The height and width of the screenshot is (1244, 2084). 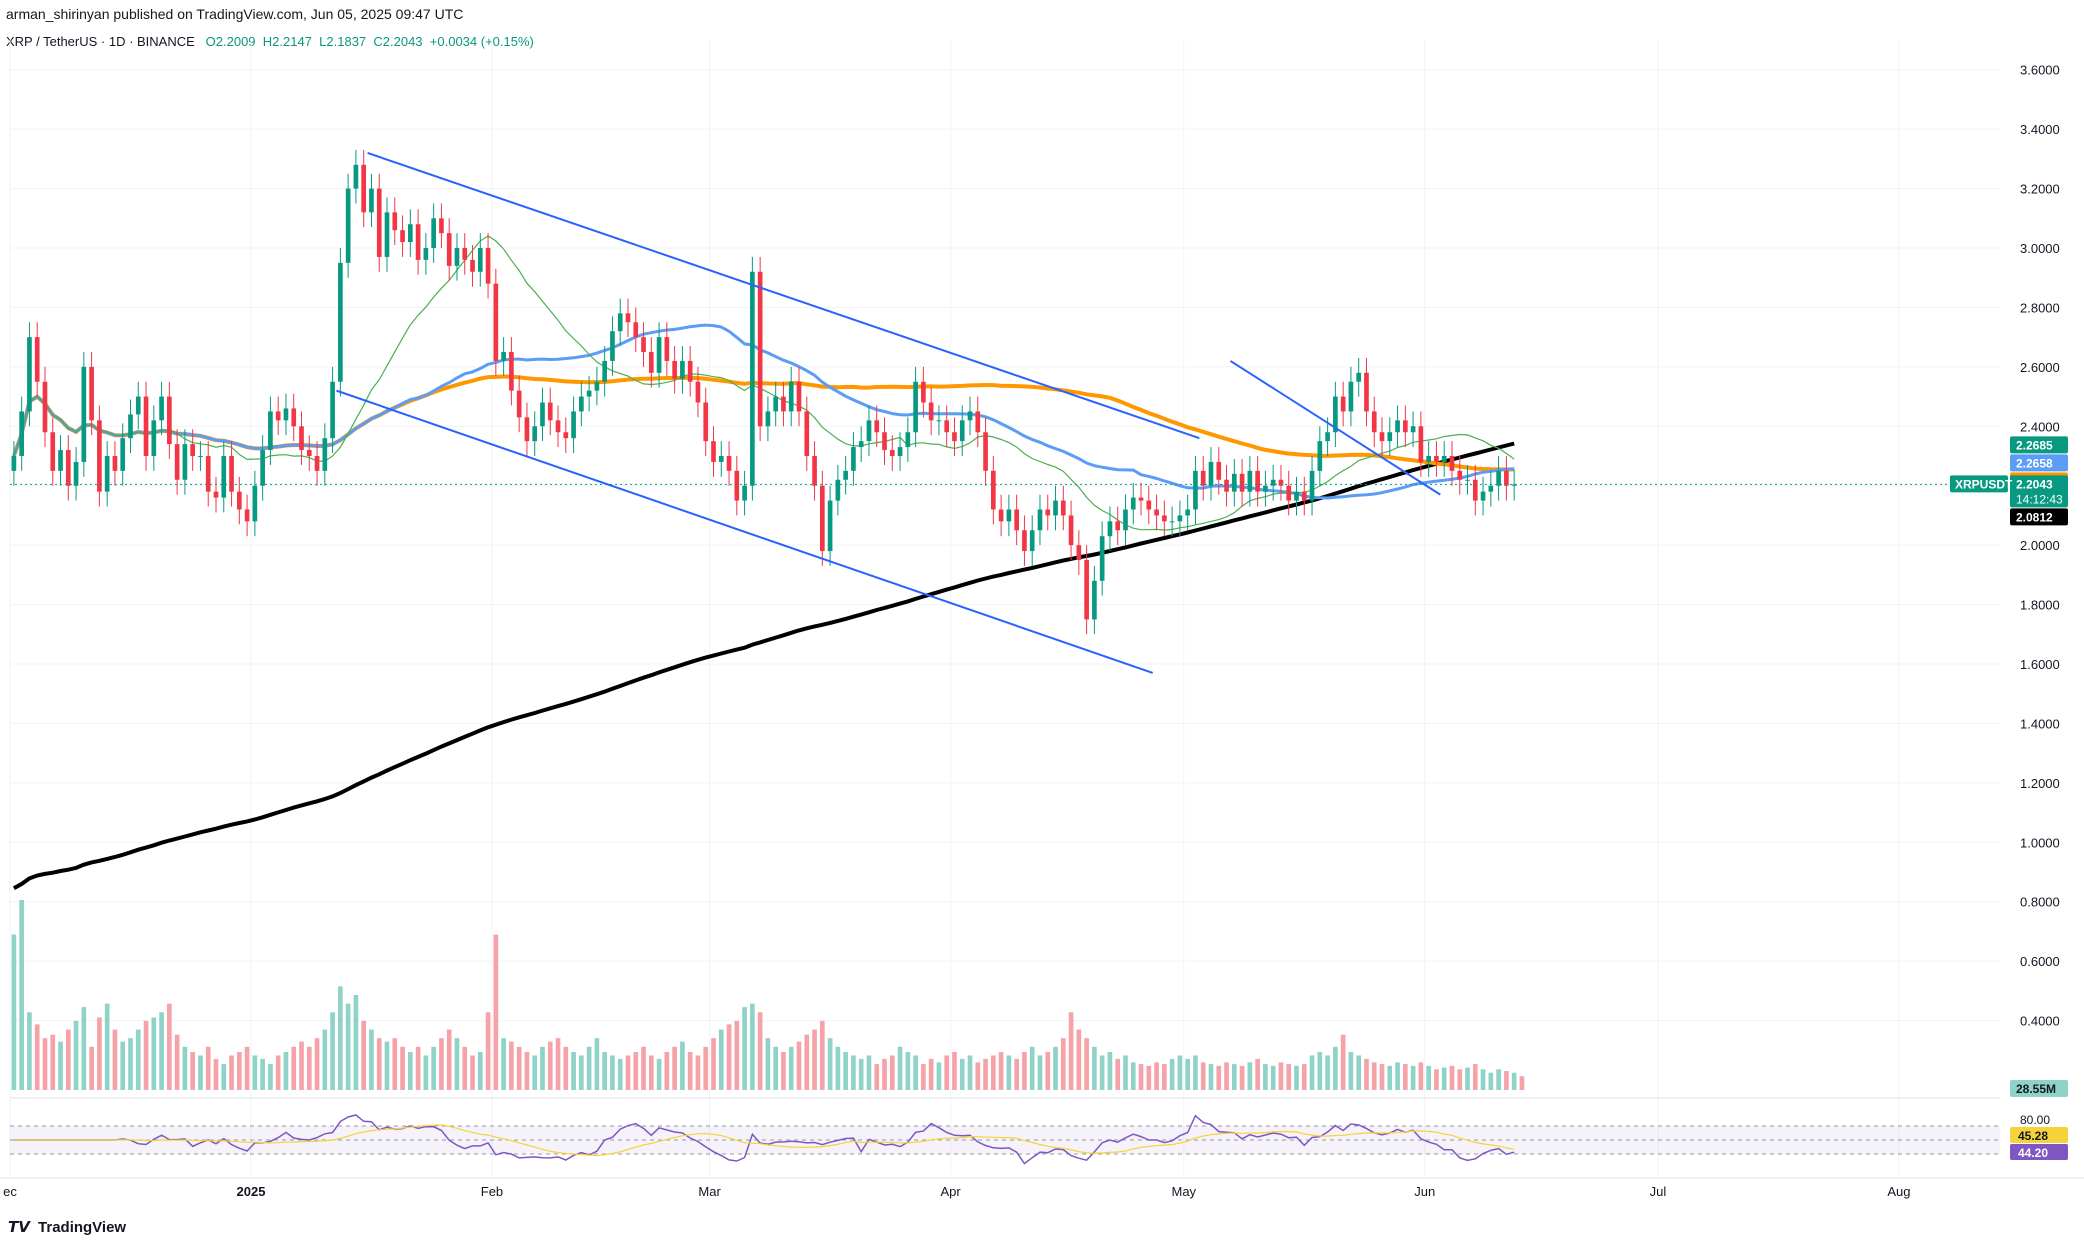 I want to click on price-tick-label: 1.0000, so click(x=2040, y=842).